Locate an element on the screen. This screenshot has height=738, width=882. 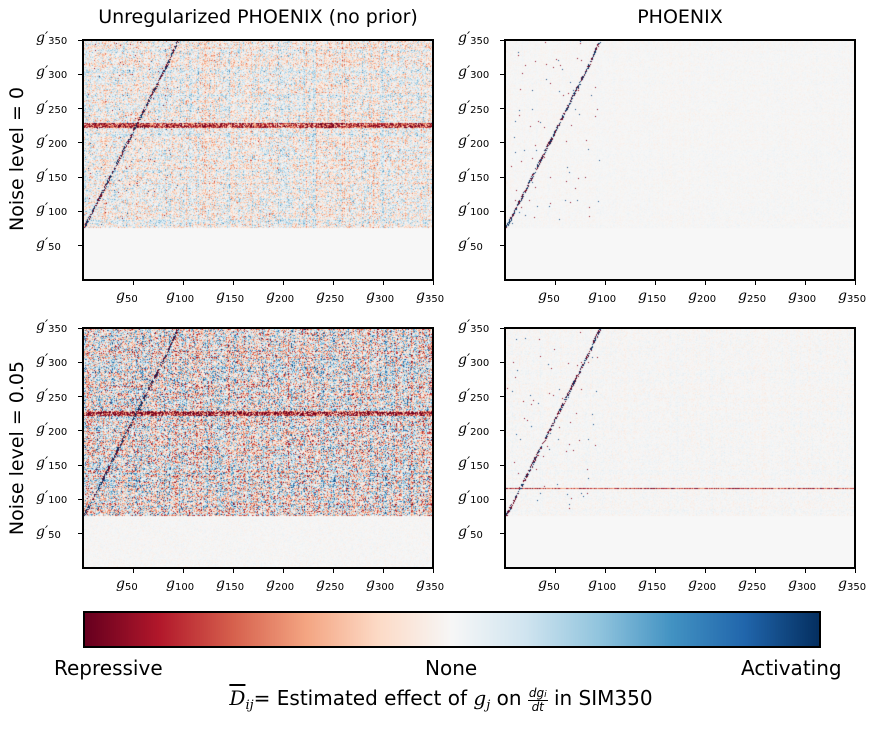
colorbar-label-activating: Activating is located at coordinates (791, 668).